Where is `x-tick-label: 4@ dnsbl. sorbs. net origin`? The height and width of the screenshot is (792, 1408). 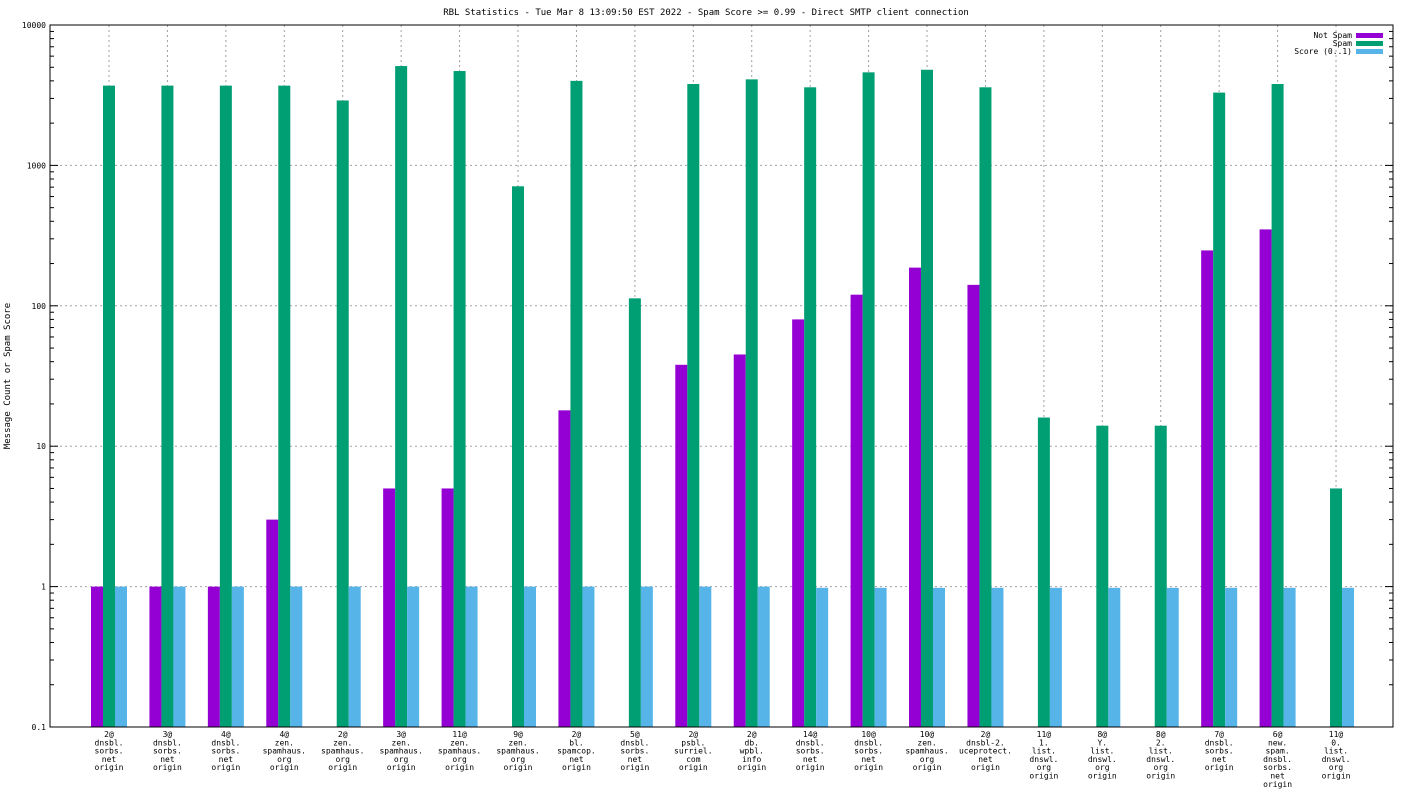
x-tick-label: 4@ dnsbl. sorbs. net origin is located at coordinates (225, 751).